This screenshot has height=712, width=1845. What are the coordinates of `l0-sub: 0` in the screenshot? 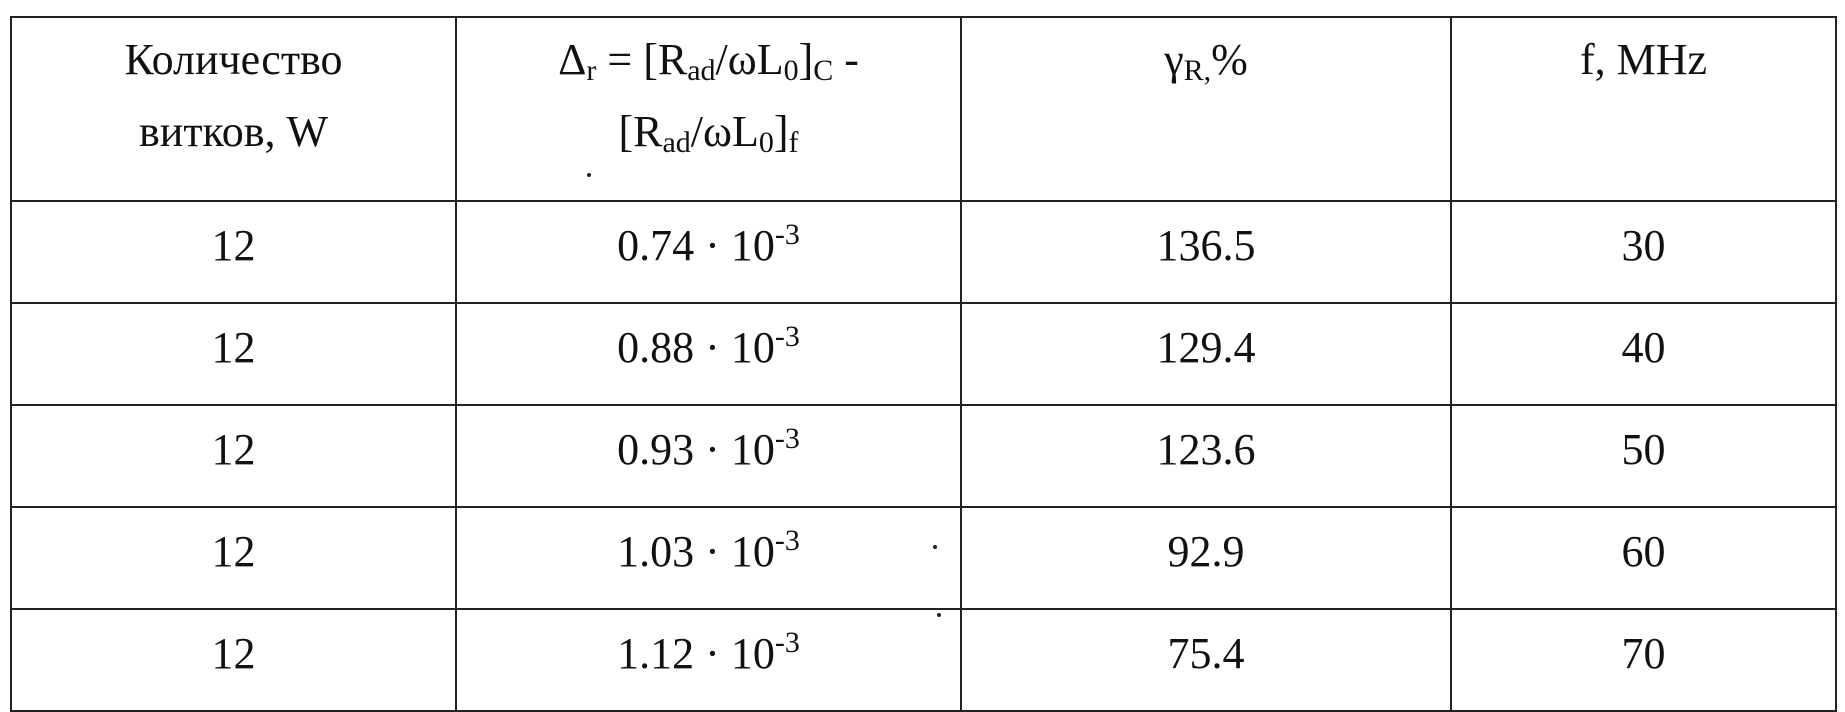 It's located at (791, 70).